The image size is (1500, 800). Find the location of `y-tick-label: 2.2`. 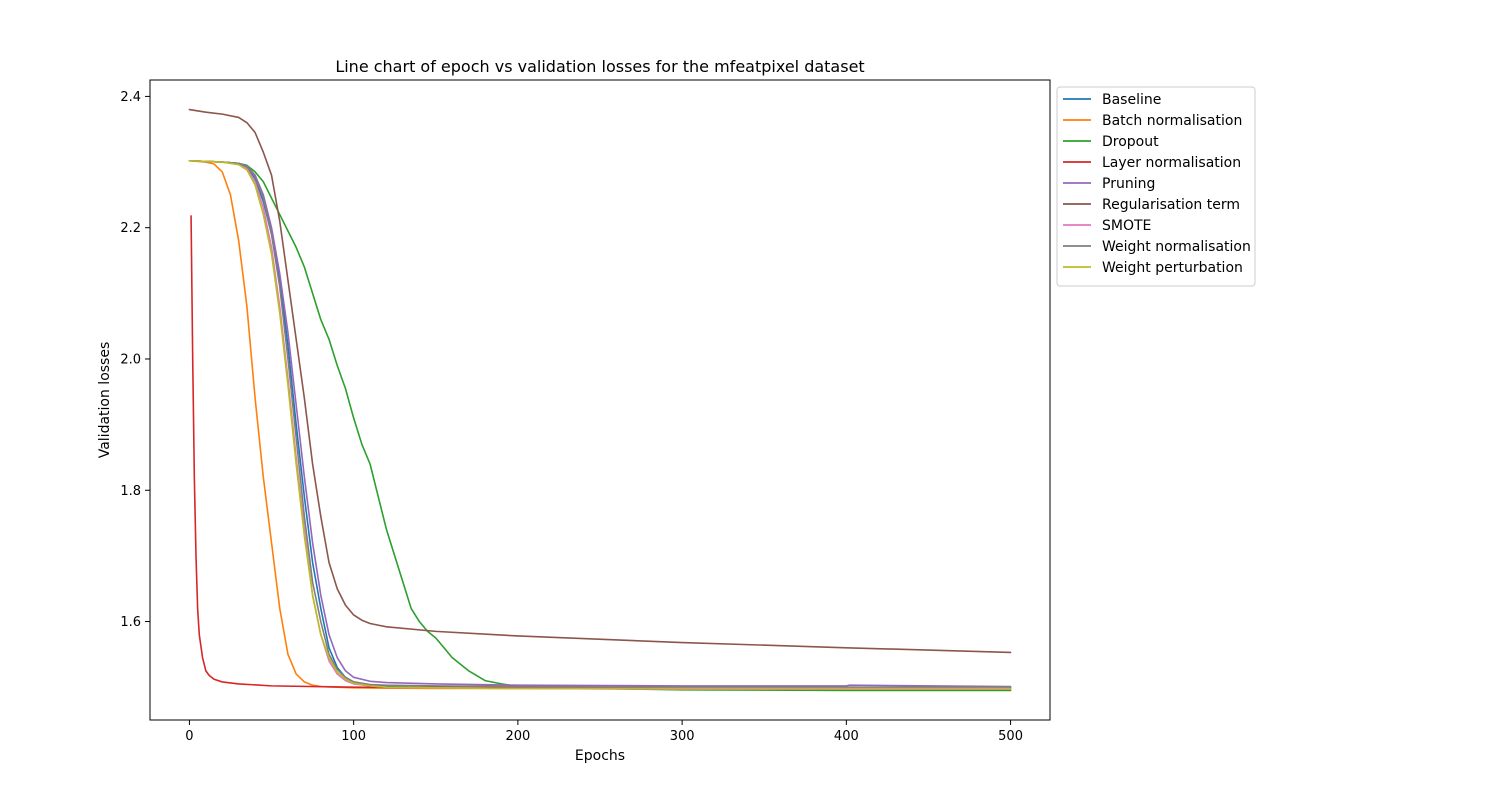

y-tick-label: 2.2 is located at coordinates (130, 228).